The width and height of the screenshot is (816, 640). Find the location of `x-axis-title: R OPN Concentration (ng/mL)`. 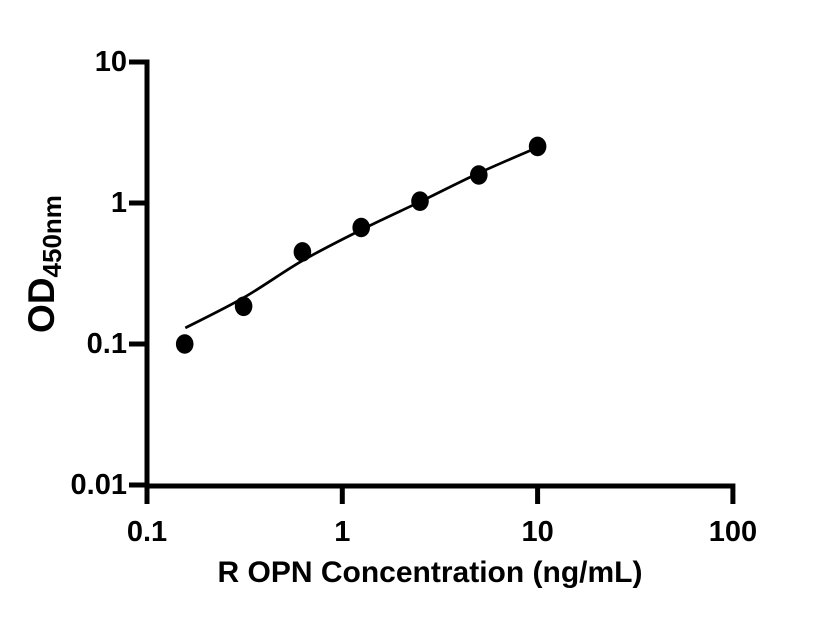

x-axis-title: R OPN Concentration (ng/mL) is located at coordinates (430, 572).